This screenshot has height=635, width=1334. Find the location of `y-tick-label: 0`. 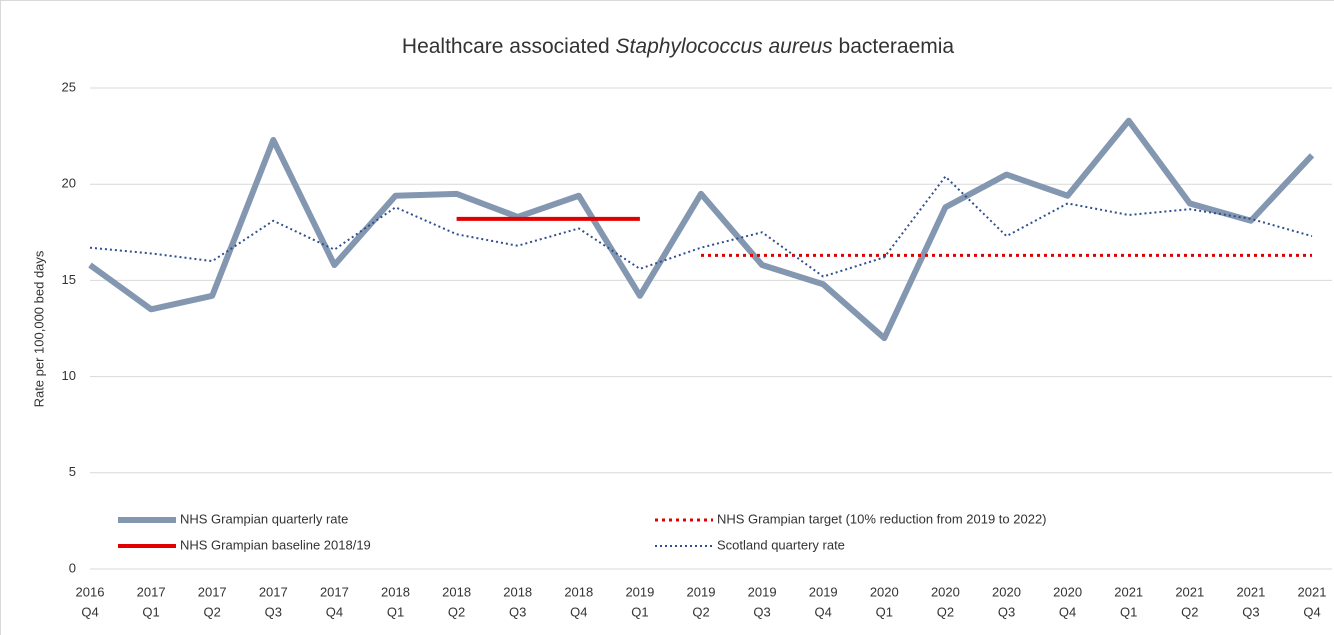

y-tick-label: 0 is located at coordinates (72, 567).